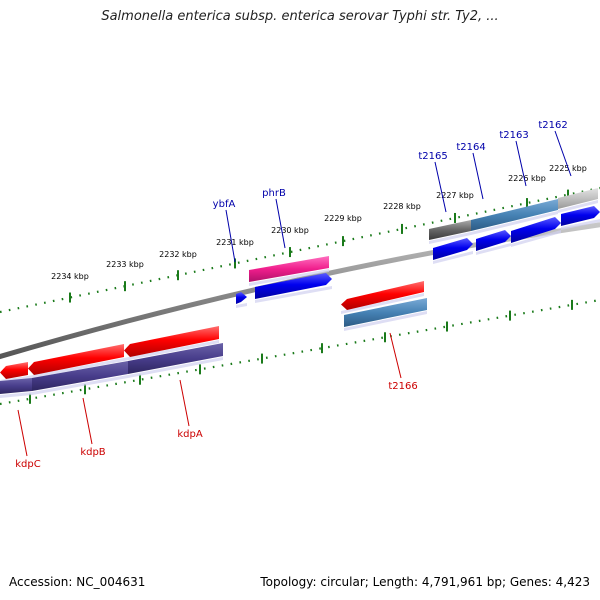 The height and width of the screenshot is (600, 600). Describe the element at coordinates (274, 193) in the screenshot. I see `gene-label-phrB: phrB` at that location.